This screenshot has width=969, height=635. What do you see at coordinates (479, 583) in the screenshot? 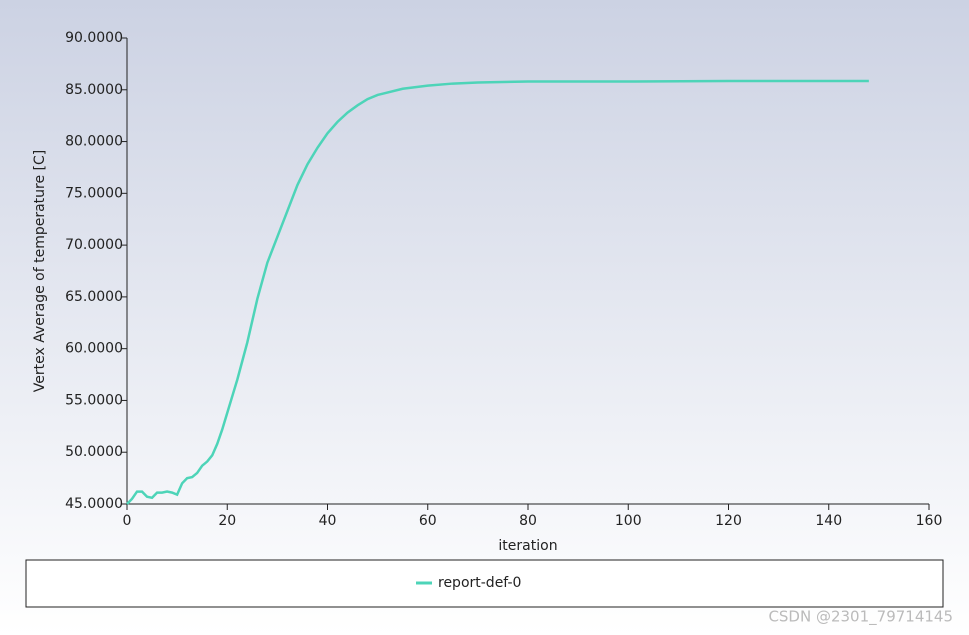
I see `legend-label: report-def-0` at bounding box center [479, 583].